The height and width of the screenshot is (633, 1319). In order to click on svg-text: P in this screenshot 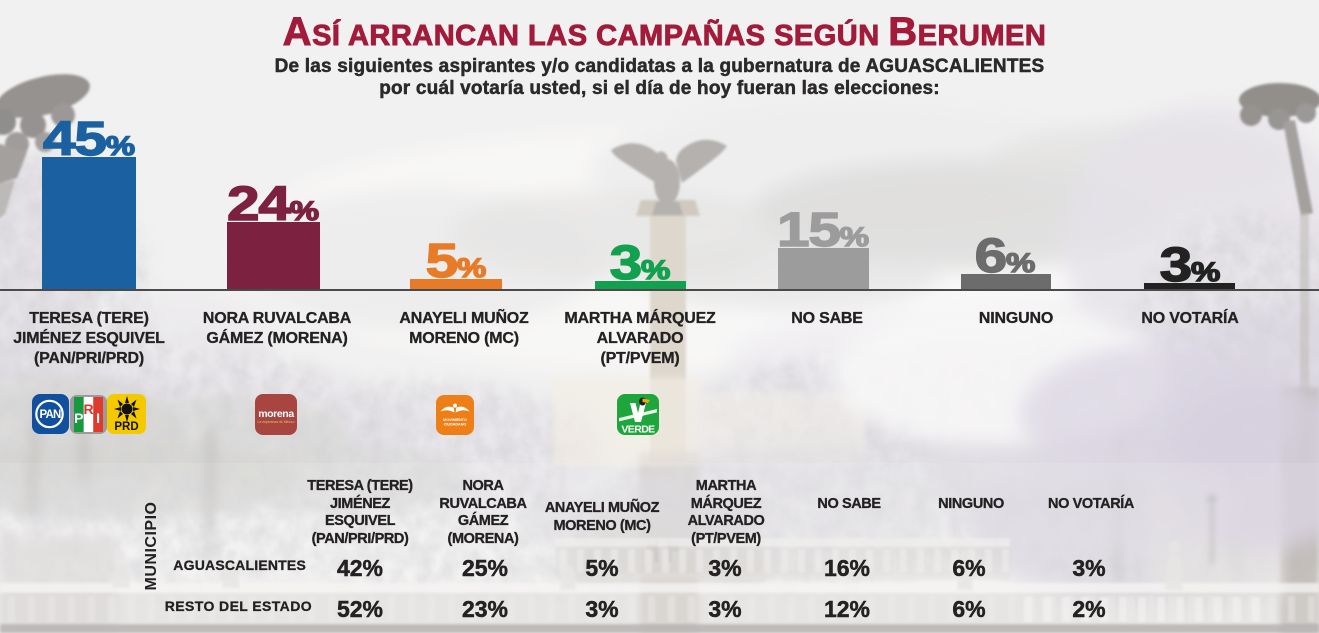, I will do `click(78, 418)`.